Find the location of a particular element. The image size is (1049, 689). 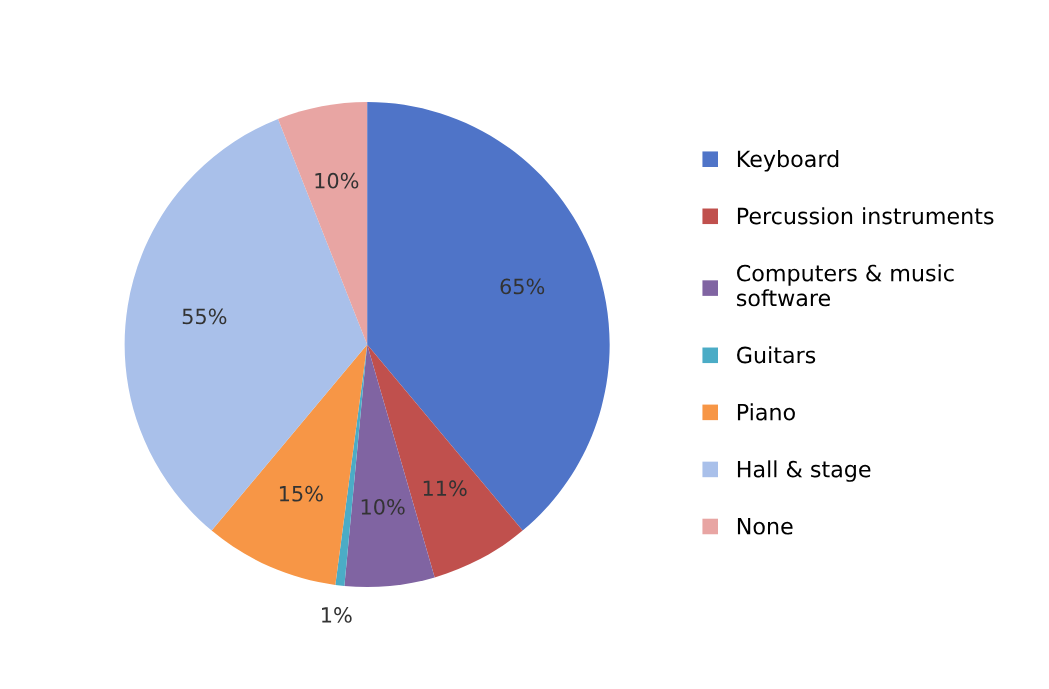

legend-label: Hall & stage is located at coordinates (804, 471).